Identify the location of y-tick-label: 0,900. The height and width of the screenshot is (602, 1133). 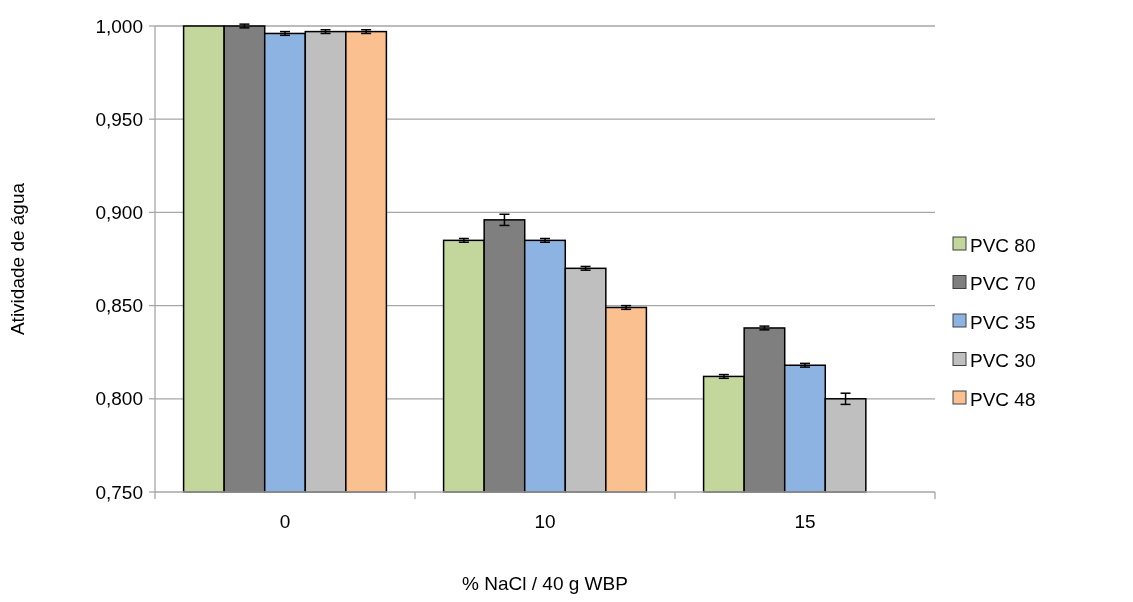
(119, 213).